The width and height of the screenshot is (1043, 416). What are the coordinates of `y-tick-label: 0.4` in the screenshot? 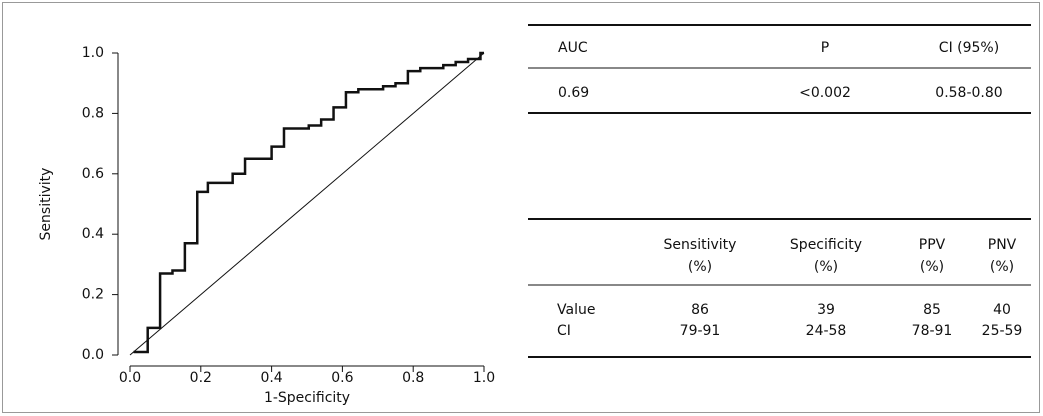 It's located at (93, 234).